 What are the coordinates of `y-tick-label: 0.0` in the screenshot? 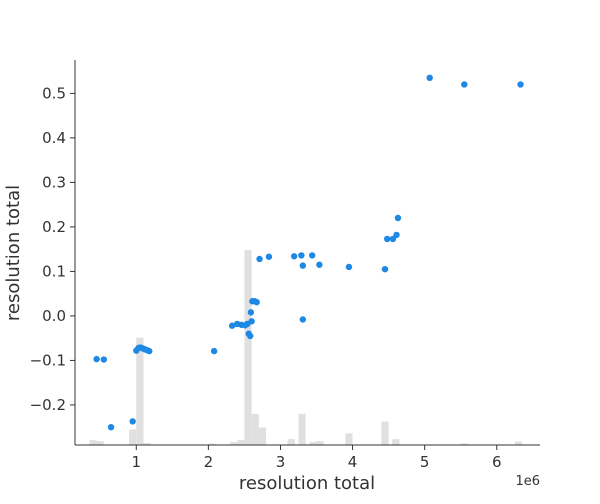 It's located at (54, 316).